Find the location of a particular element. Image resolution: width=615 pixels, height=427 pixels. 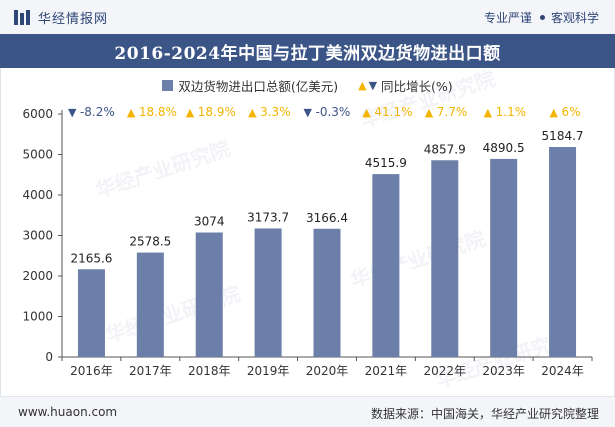

bar-value-label: 3173.7 is located at coordinates (268, 217).